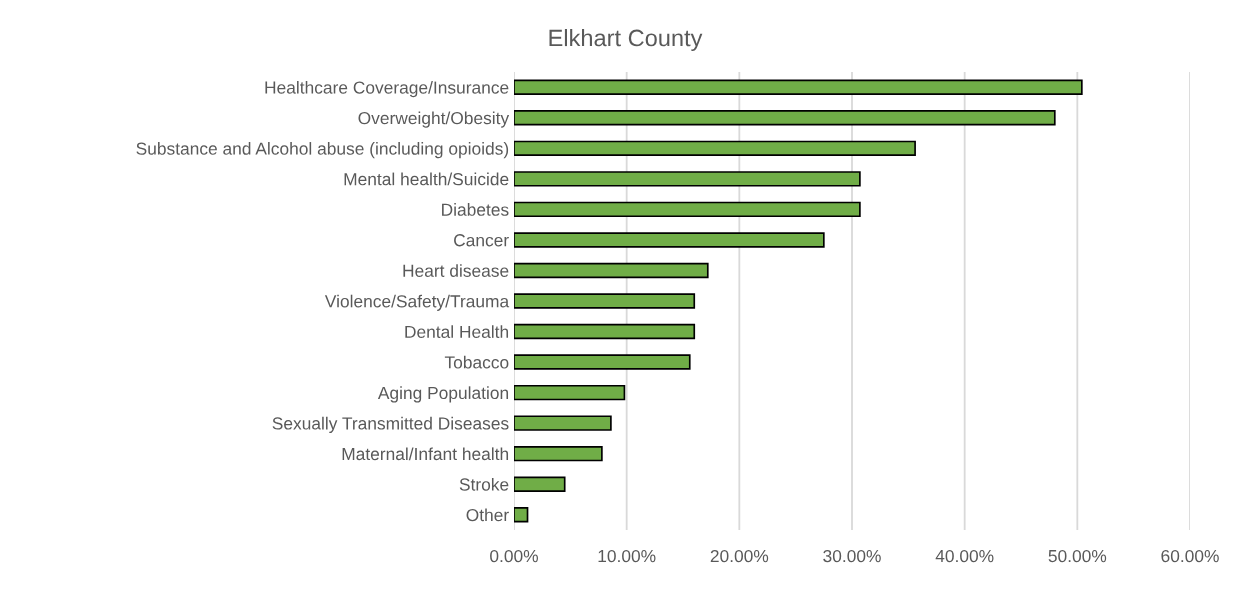 This screenshot has width=1250, height=596. I want to click on y-tick-label: Aging Population, so click(443, 394).